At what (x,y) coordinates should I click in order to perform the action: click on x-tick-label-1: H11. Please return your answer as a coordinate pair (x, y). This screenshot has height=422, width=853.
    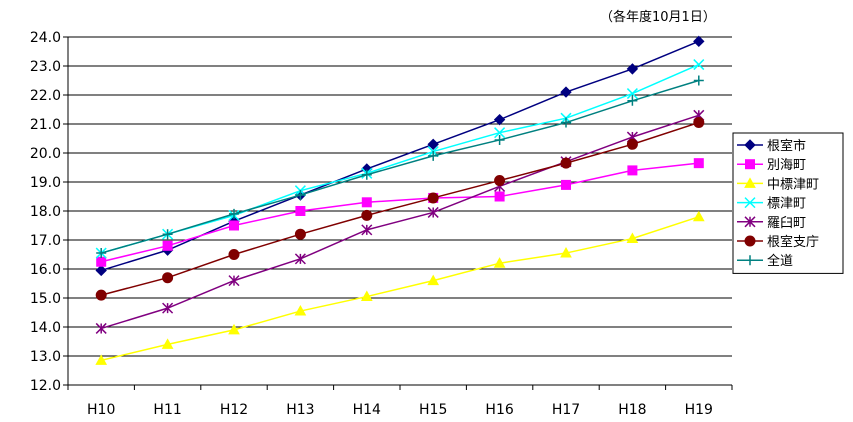
    Looking at the image, I should click on (167, 410).